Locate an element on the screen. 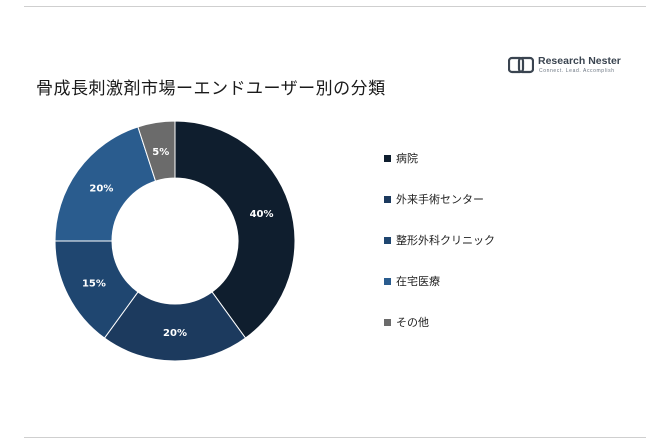 This screenshot has height=447, width=662. donut-data-labels: 40% 20% 15% 20% 5% is located at coordinates (178, 243).